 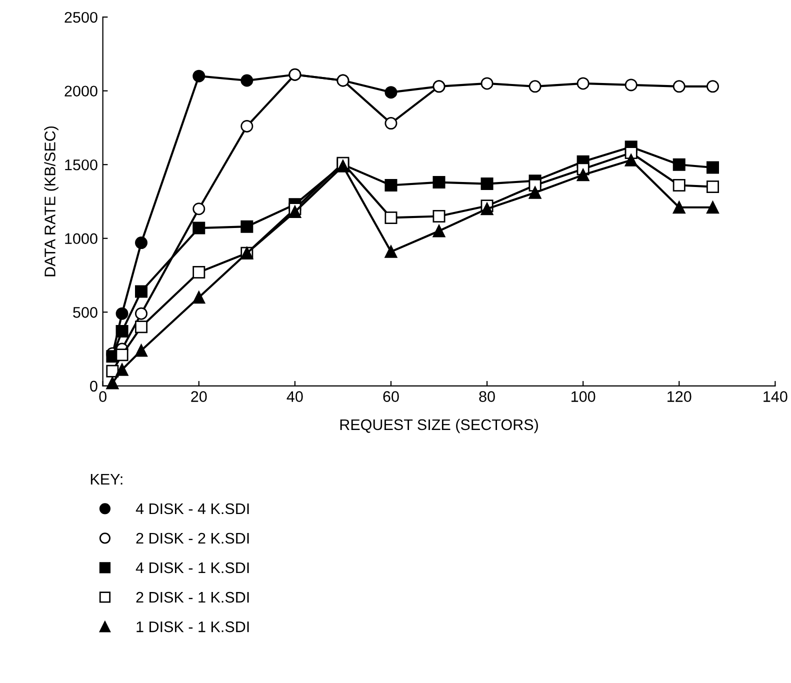 What do you see at coordinates (192, 538) in the screenshot?
I see `legend-label: 2 DISK - 2 K.SDI` at bounding box center [192, 538].